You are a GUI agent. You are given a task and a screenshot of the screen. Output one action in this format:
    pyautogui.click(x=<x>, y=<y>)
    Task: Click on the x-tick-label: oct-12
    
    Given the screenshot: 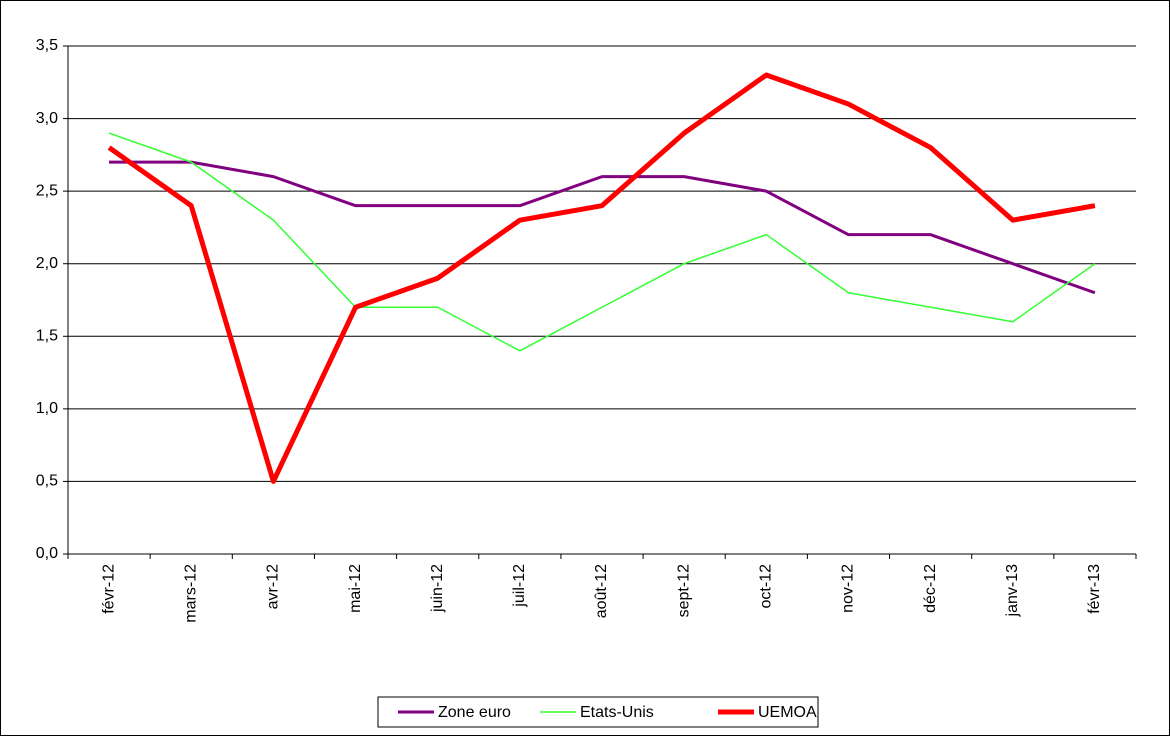 What is the action you would take?
    pyautogui.click(x=766, y=586)
    